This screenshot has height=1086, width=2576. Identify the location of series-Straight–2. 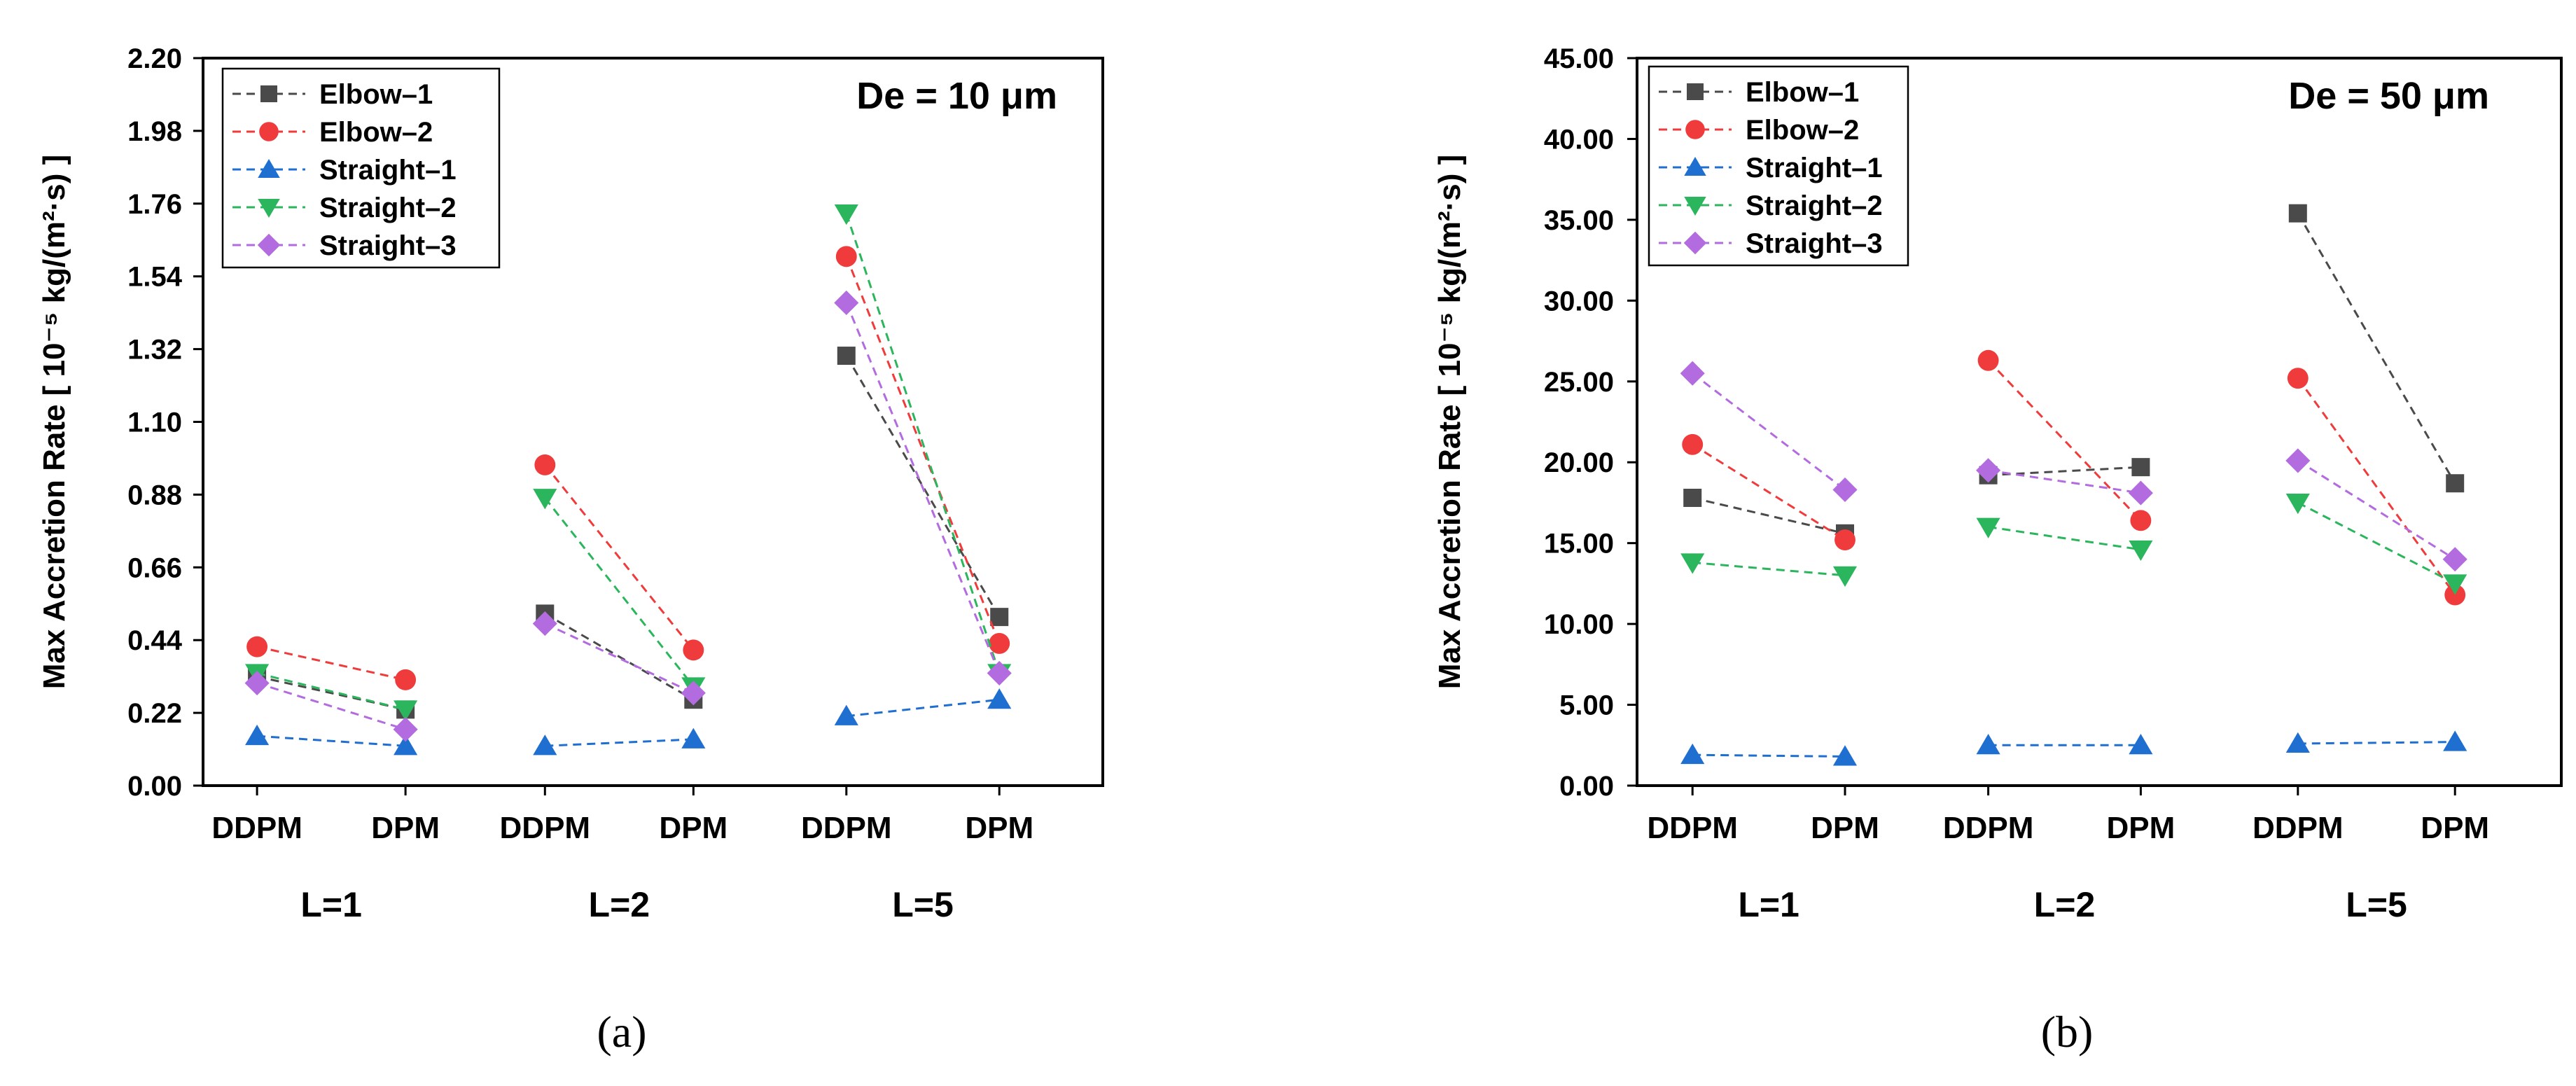
(2073, 544).